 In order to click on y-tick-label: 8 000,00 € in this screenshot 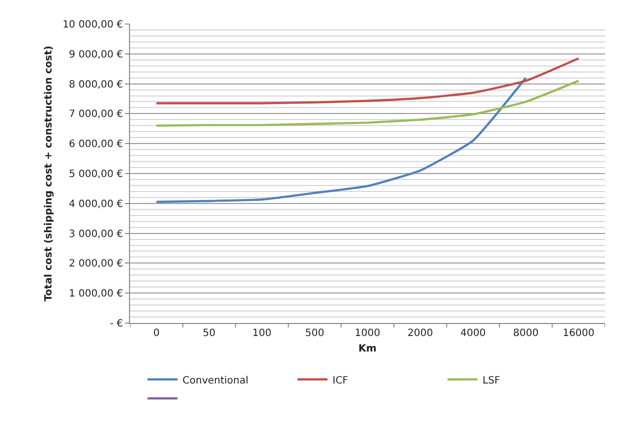, I will do `click(95, 84)`.